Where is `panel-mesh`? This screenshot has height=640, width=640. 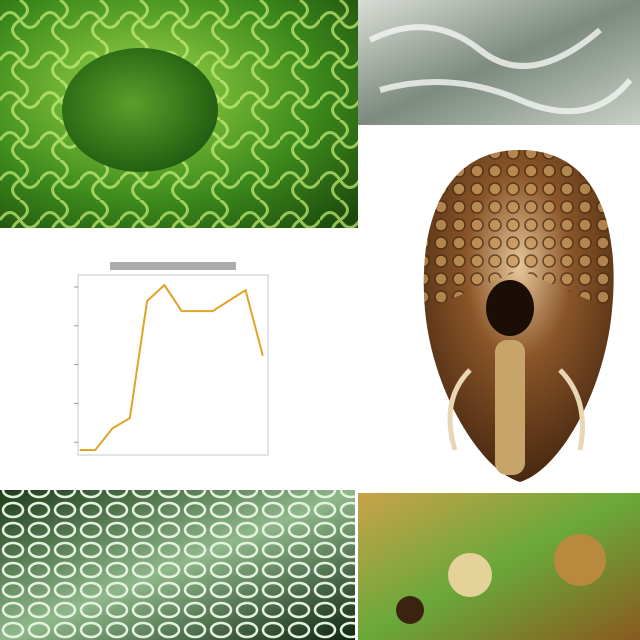 panel-mesh is located at coordinates (177, 565).